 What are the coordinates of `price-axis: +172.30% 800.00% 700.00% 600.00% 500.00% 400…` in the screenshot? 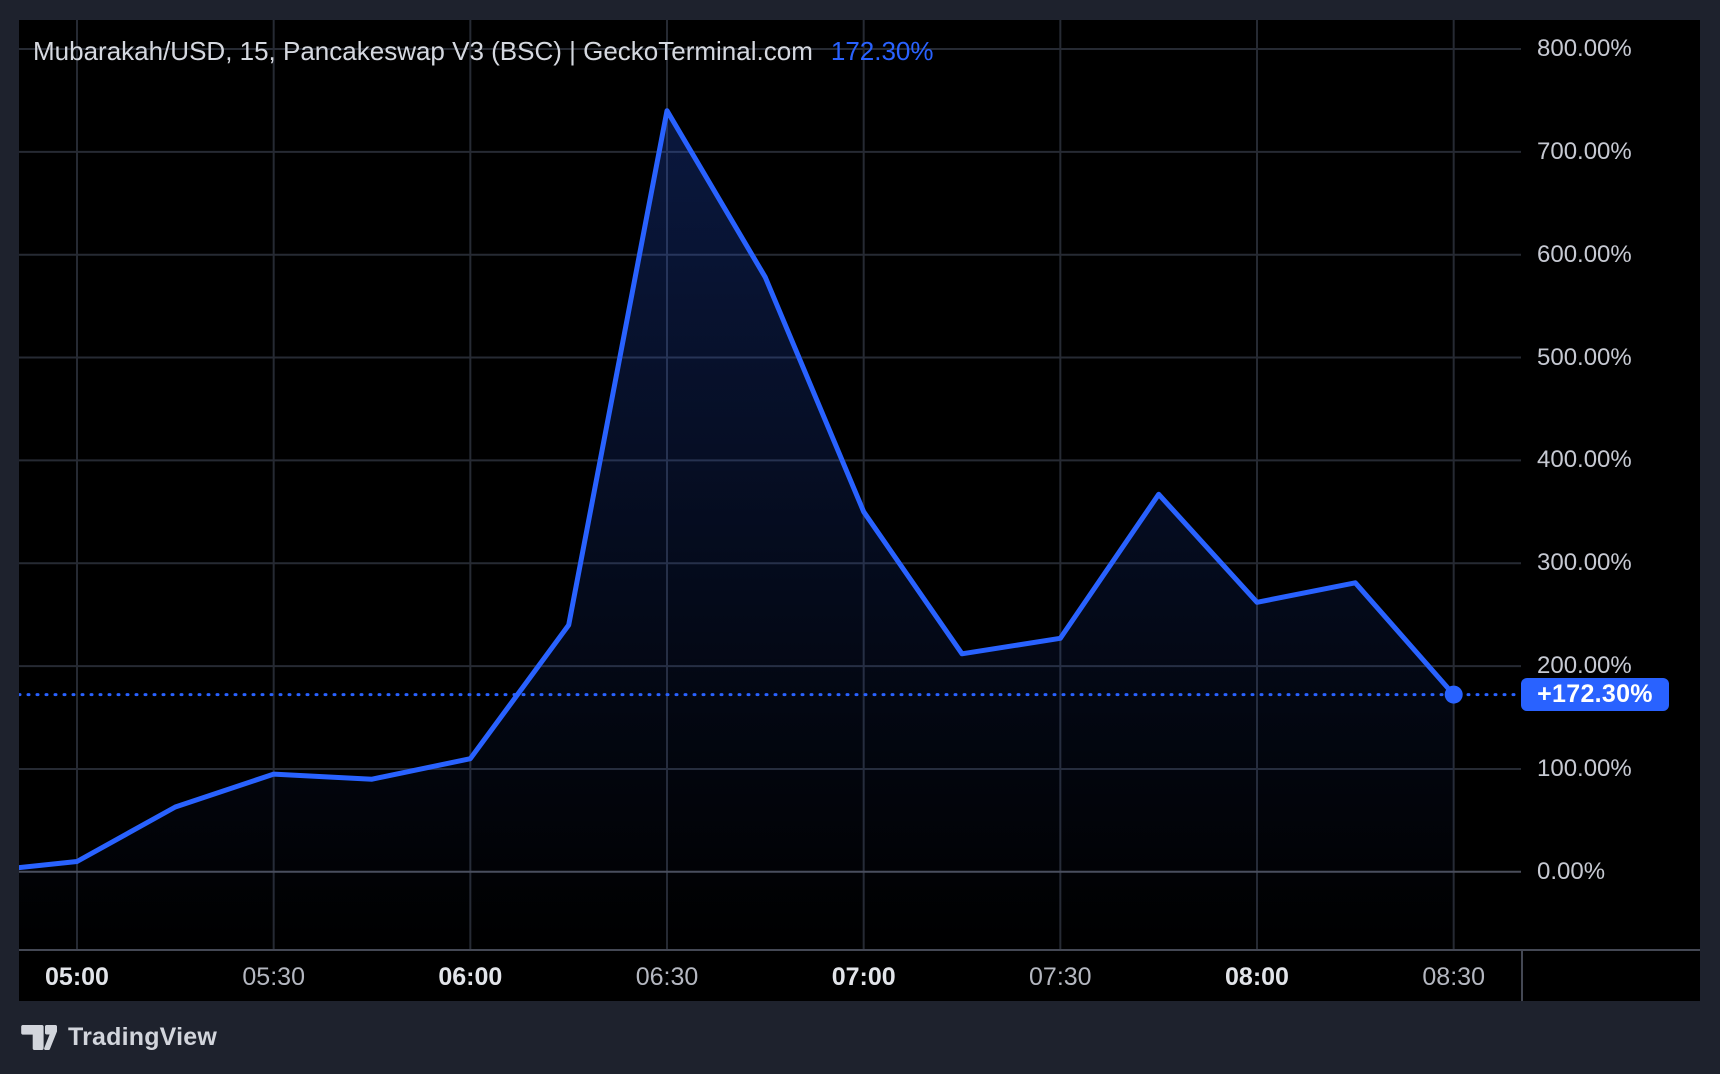 It's located at (1610, 484).